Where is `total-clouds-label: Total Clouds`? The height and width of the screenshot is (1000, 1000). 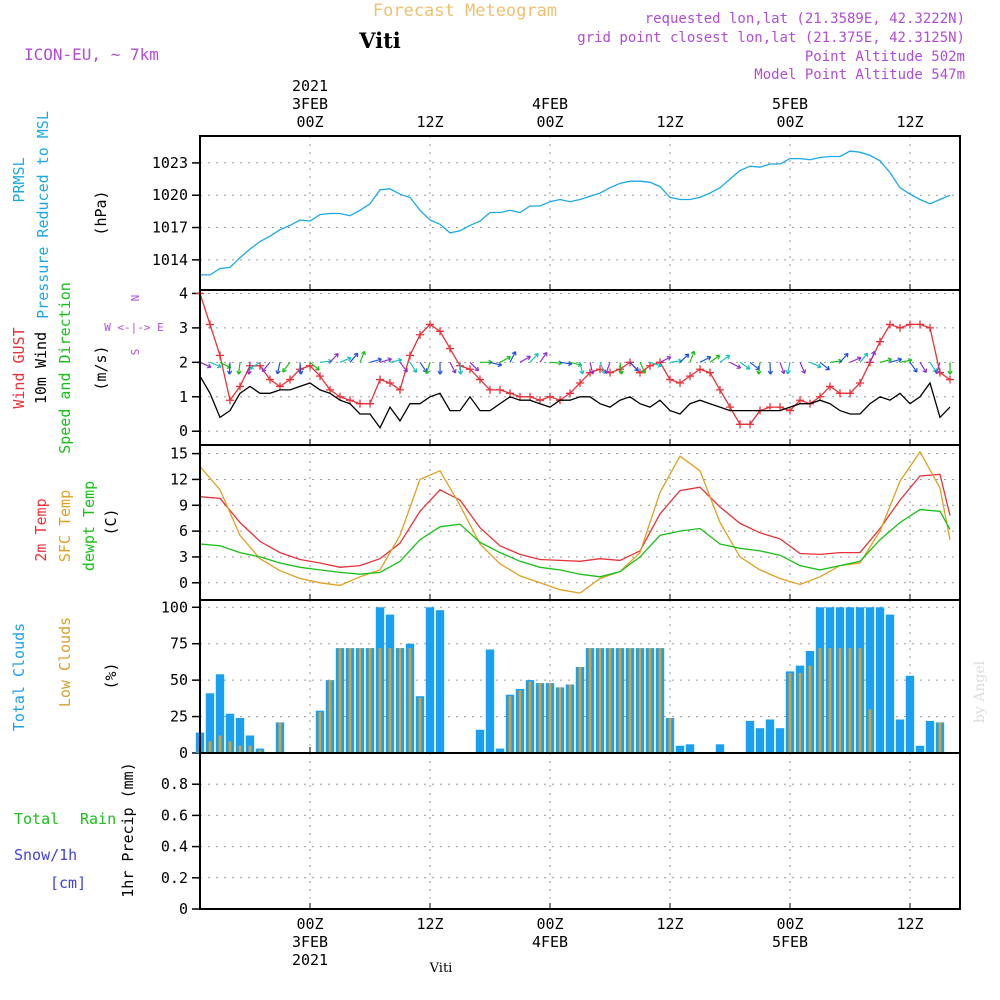 total-clouds-label: Total Clouds is located at coordinates (19, 677).